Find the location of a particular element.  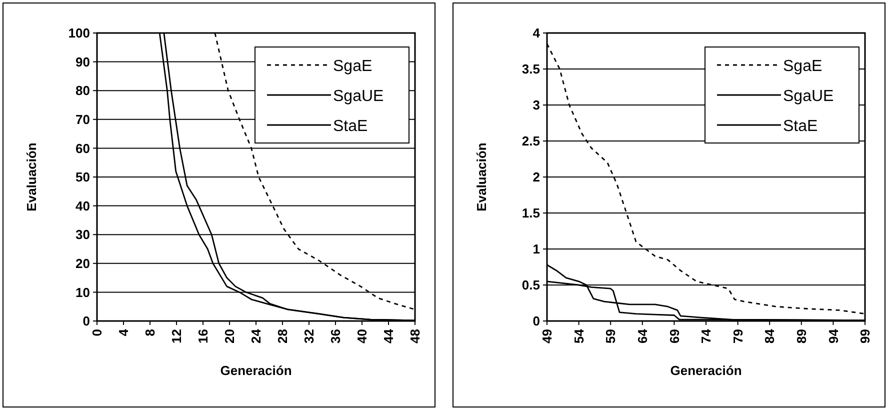

y-tick-label: 50 is located at coordinates (83, 177).